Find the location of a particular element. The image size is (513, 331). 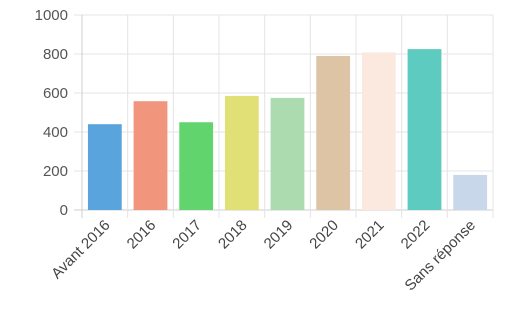

x-tick-label: 2022 is located at coordinates (416, 235).